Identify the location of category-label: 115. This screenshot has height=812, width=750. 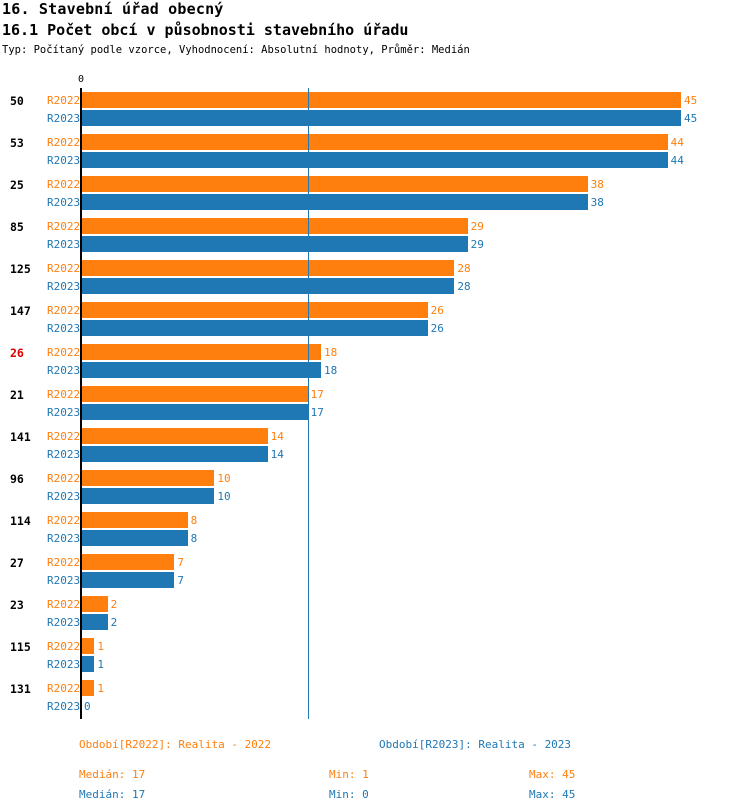
(20, 647).